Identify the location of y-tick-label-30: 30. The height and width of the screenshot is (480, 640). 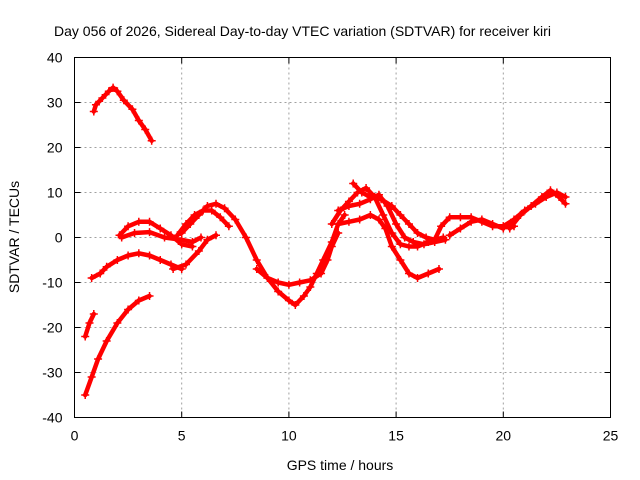
(55, 103).